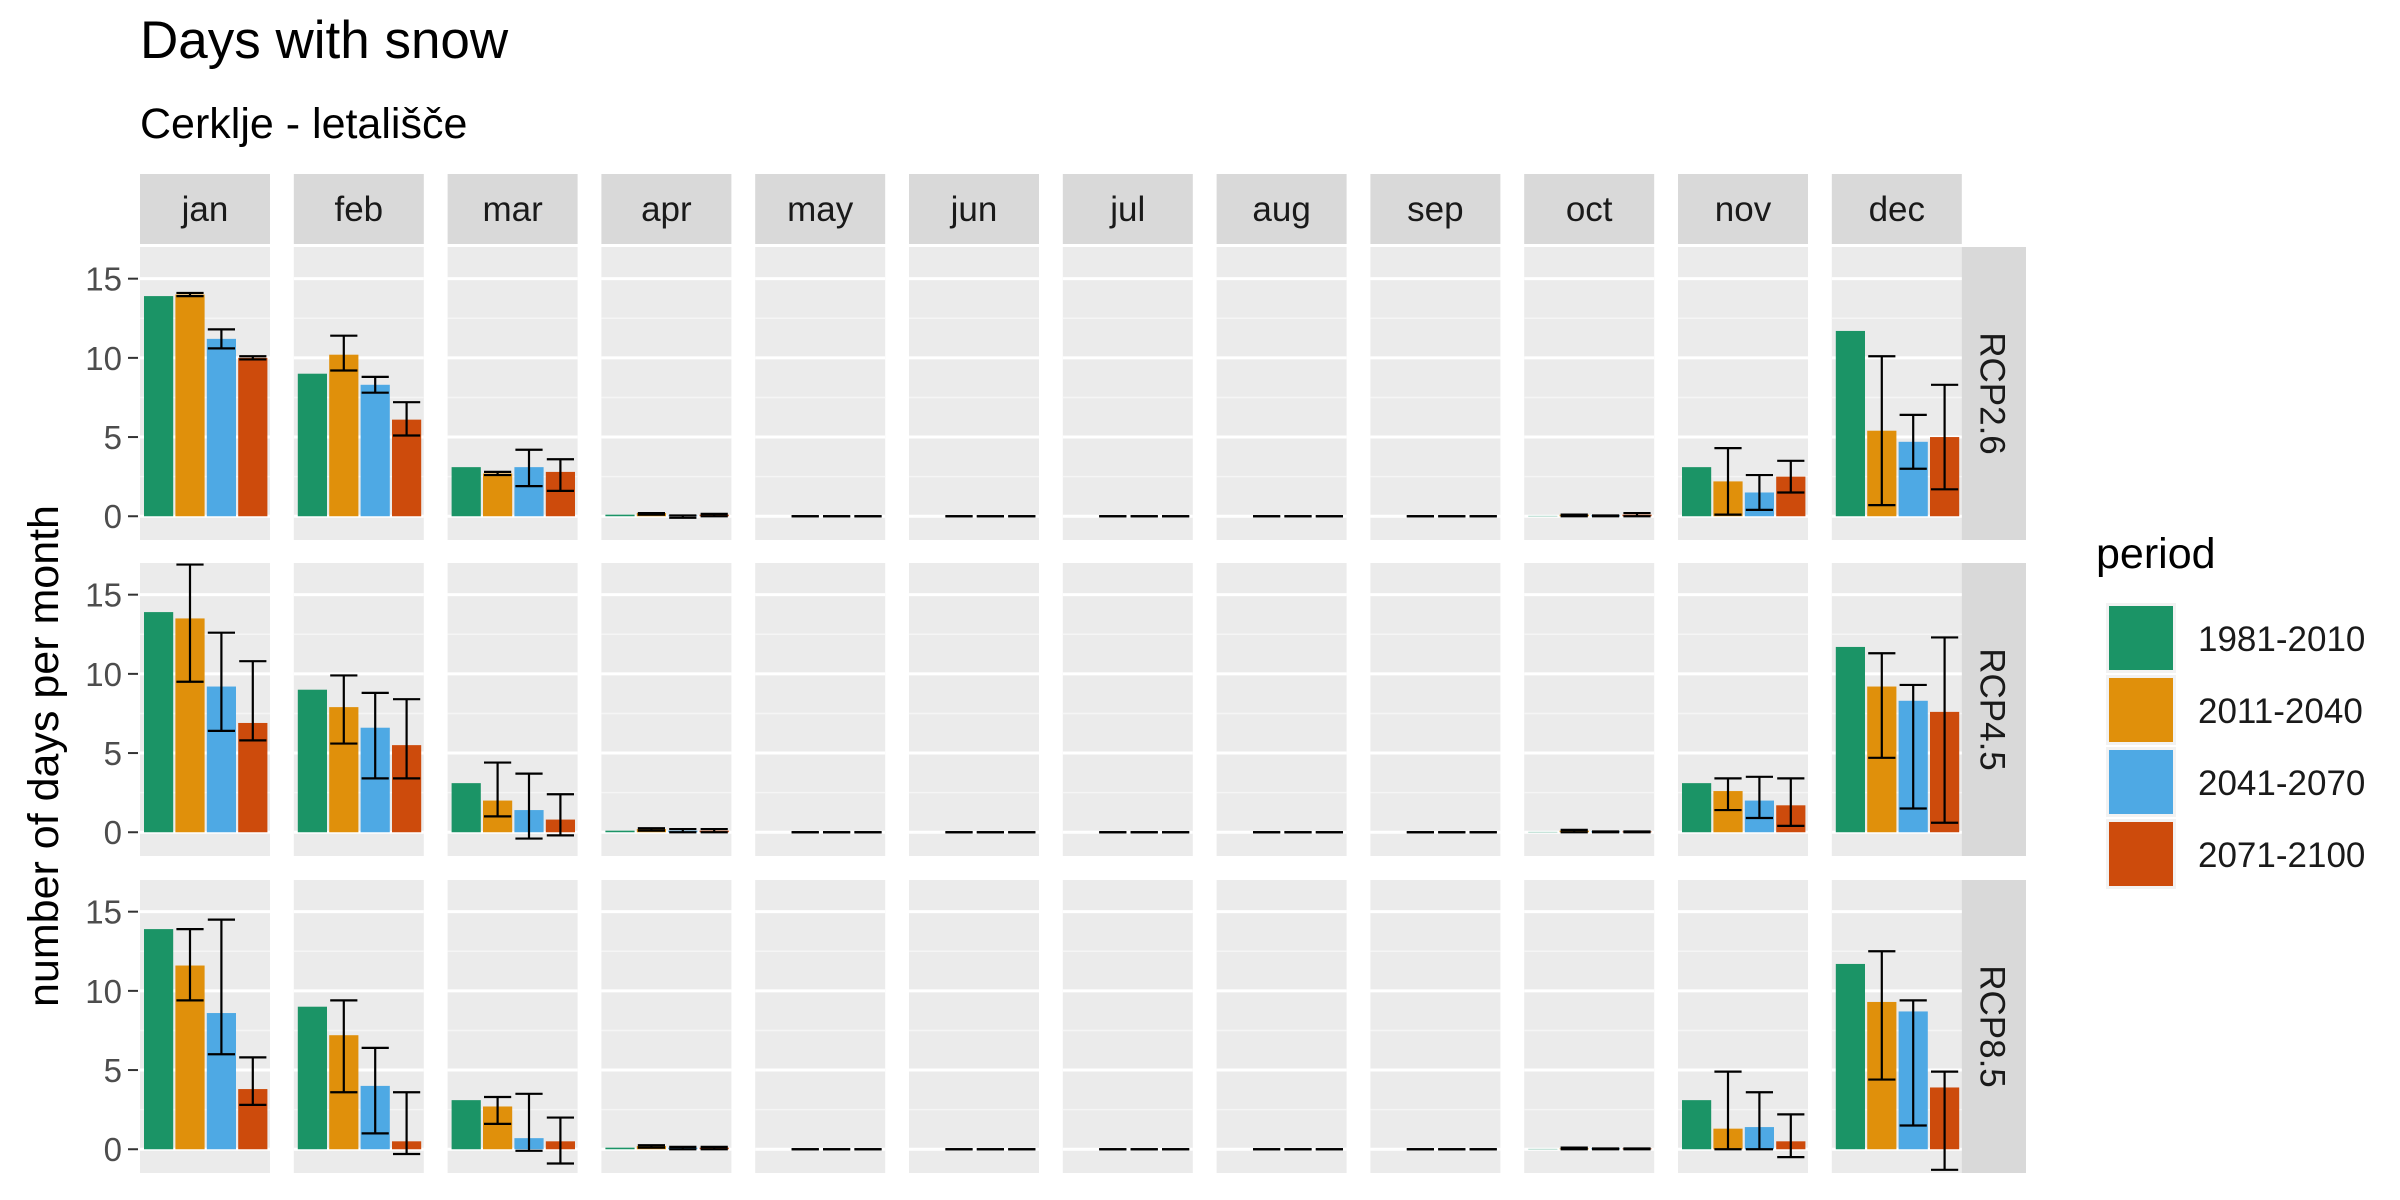  Describe the element at coordinates (103, 674) in the screenshot. I see `y-tick-label: 10` at that location.